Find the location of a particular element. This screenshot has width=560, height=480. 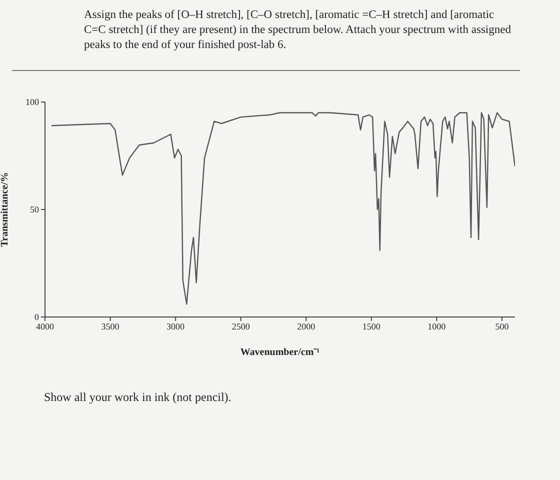

y-tick-label: 100 is located at coordinates (33, 102).